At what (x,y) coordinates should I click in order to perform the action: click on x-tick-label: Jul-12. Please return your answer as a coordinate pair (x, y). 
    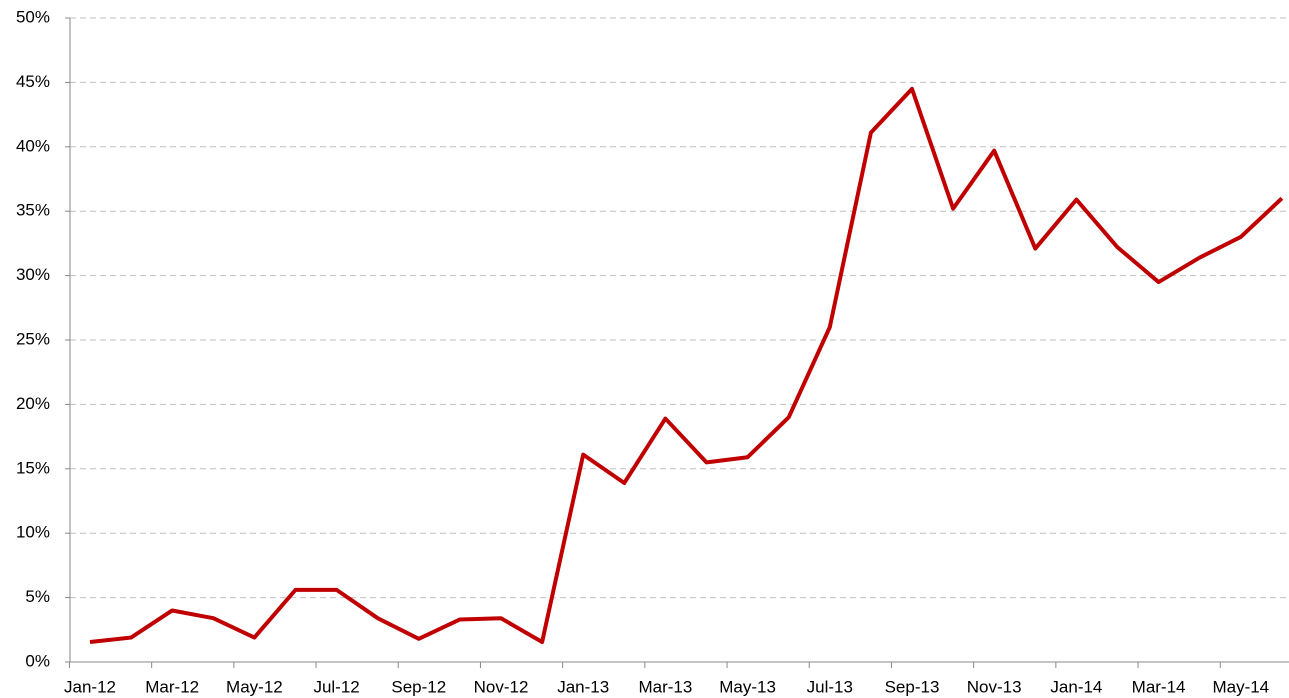
    Looking at the image, I should click on (336, 686).